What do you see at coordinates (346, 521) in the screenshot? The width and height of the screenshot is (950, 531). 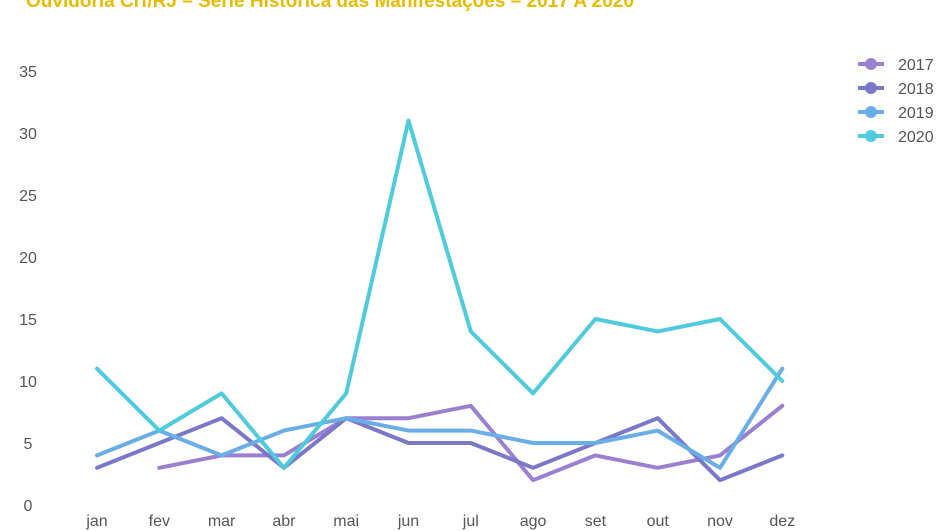 I see `x-tick-label: mai` at bounding box center [346, 521].